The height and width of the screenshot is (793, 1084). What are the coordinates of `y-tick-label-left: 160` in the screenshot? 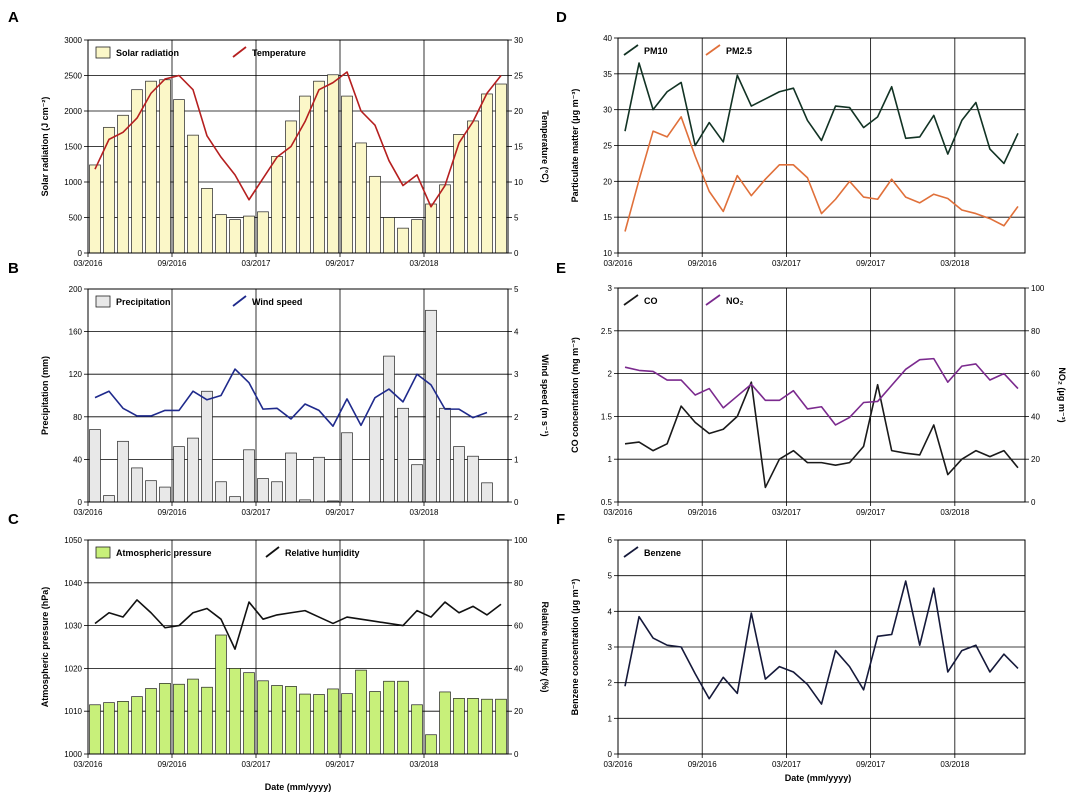 It's located at (76, 332).